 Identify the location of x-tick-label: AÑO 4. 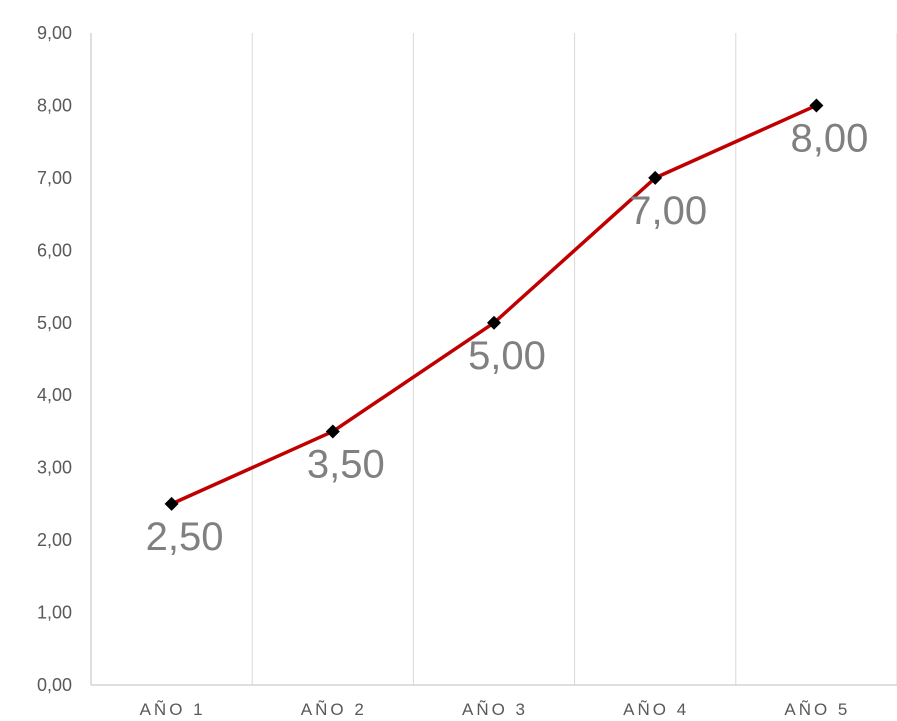
(656, 709).